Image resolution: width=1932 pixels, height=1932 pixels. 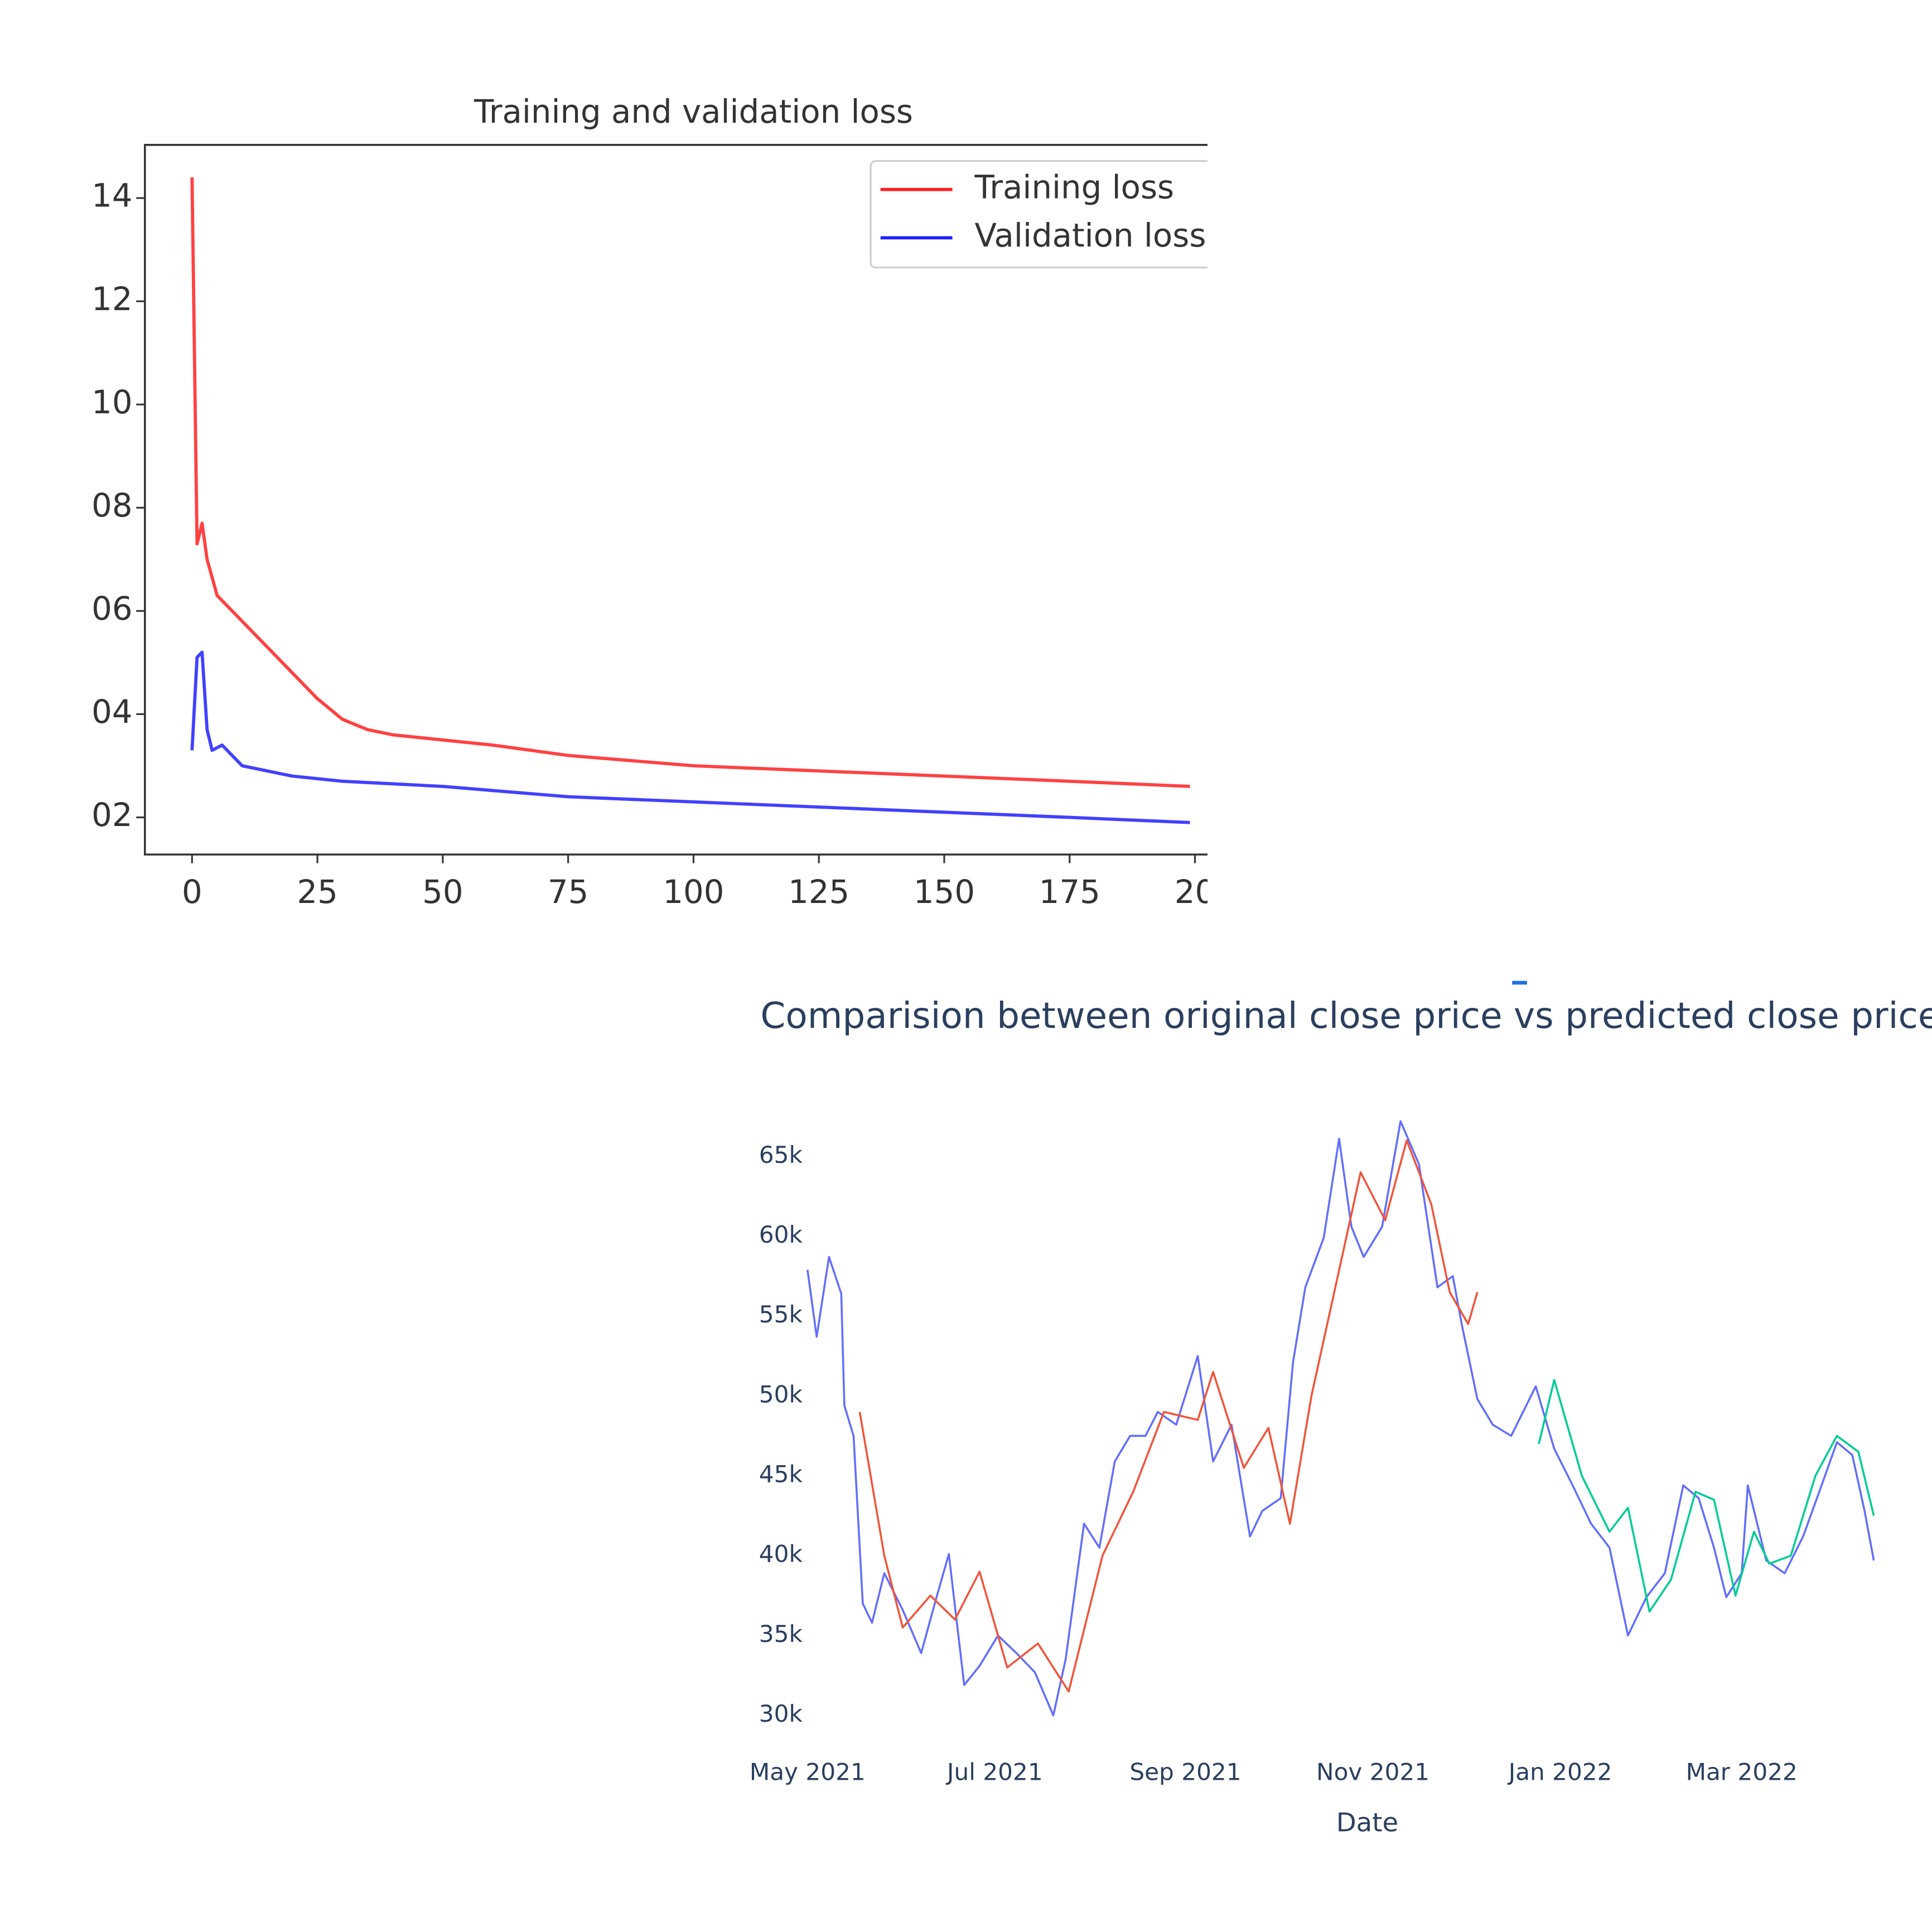 What do you see at coordinates (1195, 892) in the screenshot?
I see `x-tick-label: 20` at bounding box center [1195, 892].